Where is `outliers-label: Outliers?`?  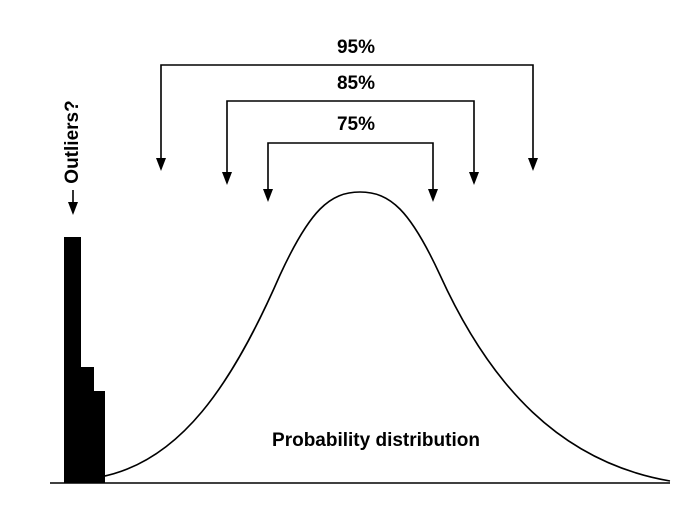
outliers-label: Outliers? is located at coordinates (72, 141).